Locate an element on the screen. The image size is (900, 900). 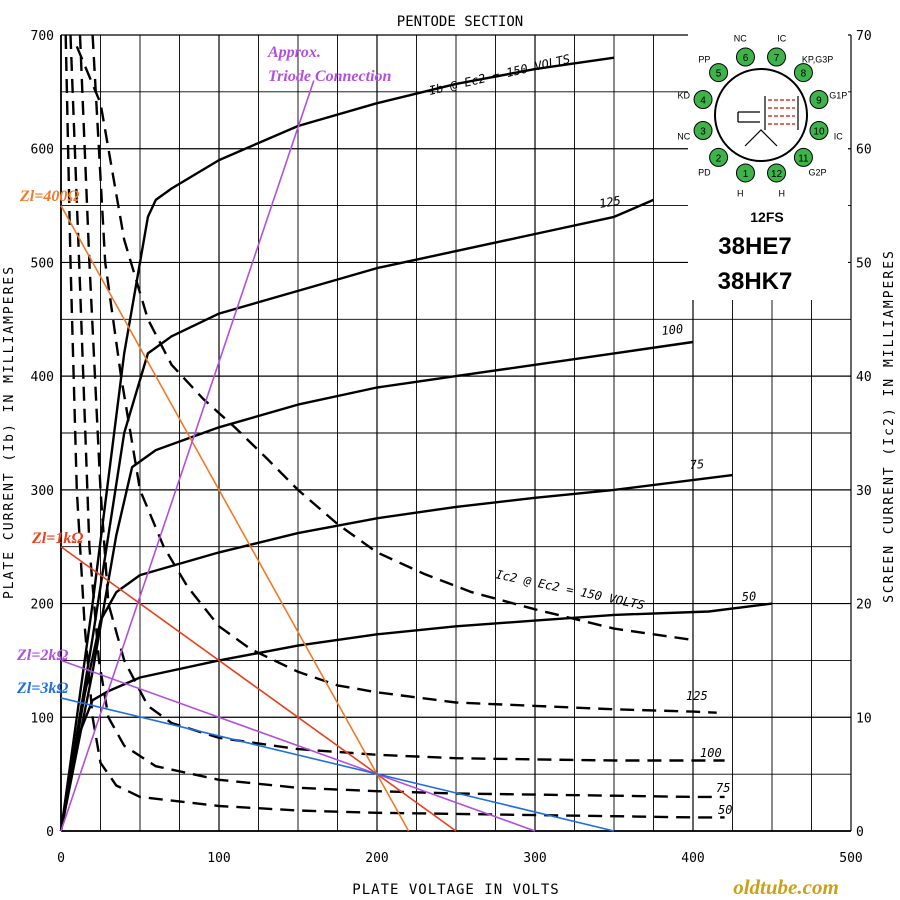
x-axis-ticks: 0 100 200 300 400 500 is located at coordinates (460, 858).